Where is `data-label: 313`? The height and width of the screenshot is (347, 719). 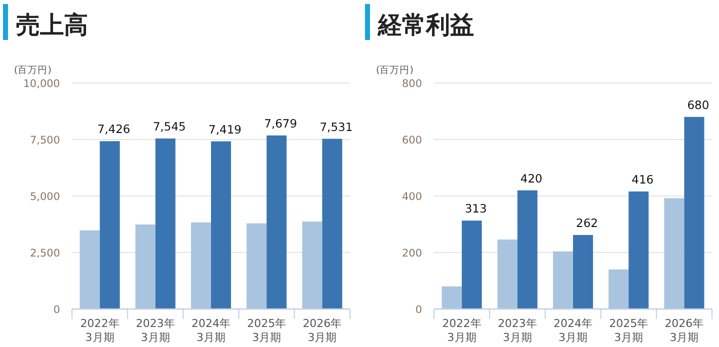 data-label: 313 is located at coordinates (475, 209).